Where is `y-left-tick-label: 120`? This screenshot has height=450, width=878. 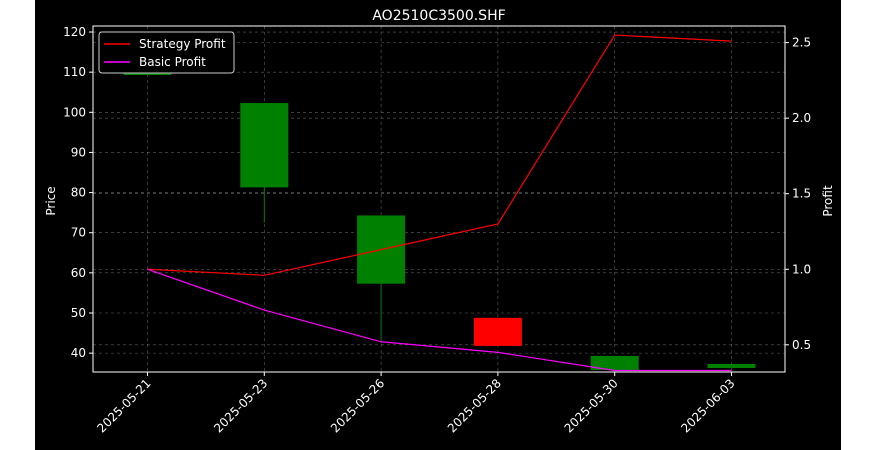 y-left-tick-label: 120 is located at coordinates (74, 32).